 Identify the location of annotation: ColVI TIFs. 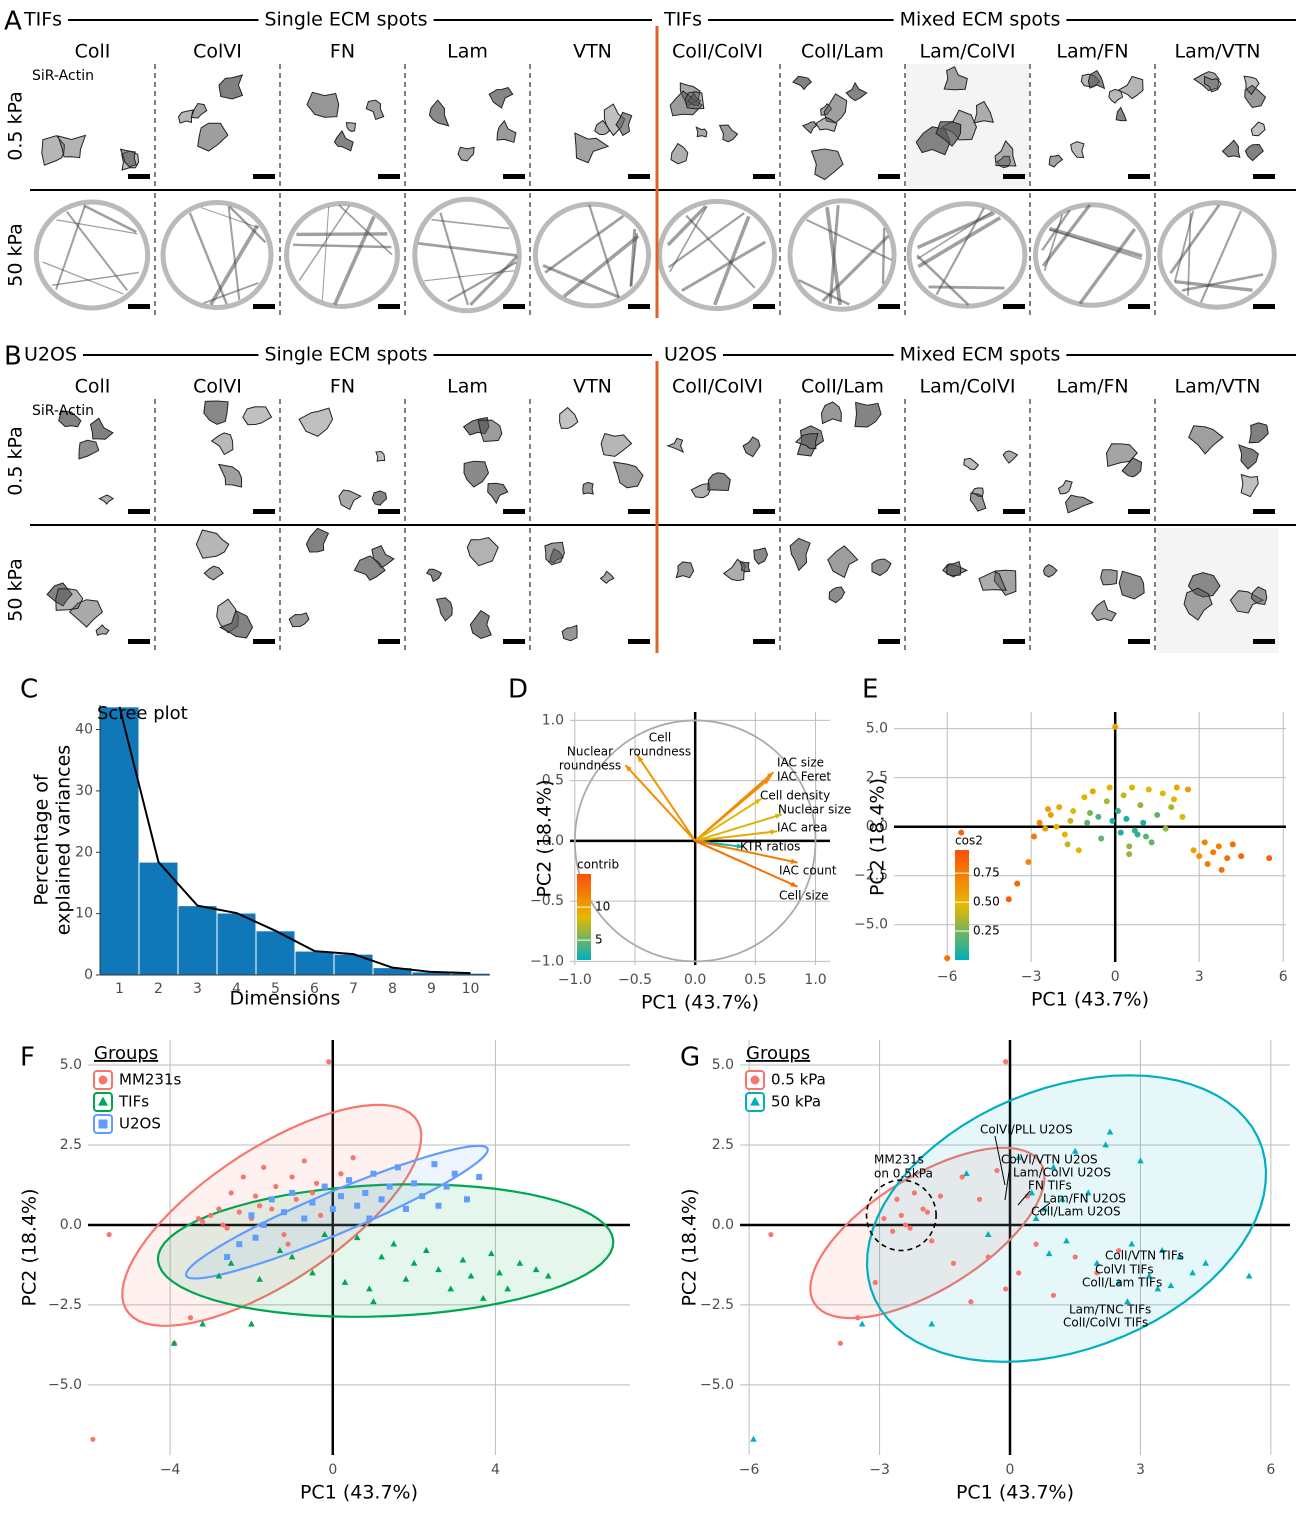
(1124, 1270).